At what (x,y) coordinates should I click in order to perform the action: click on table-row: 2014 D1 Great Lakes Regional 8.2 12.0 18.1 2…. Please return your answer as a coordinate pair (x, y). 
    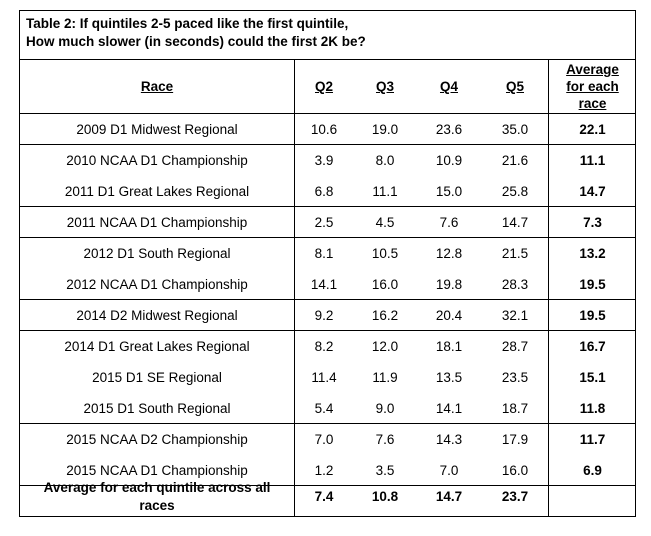
    Looking at the image, I should click on (327, 346).